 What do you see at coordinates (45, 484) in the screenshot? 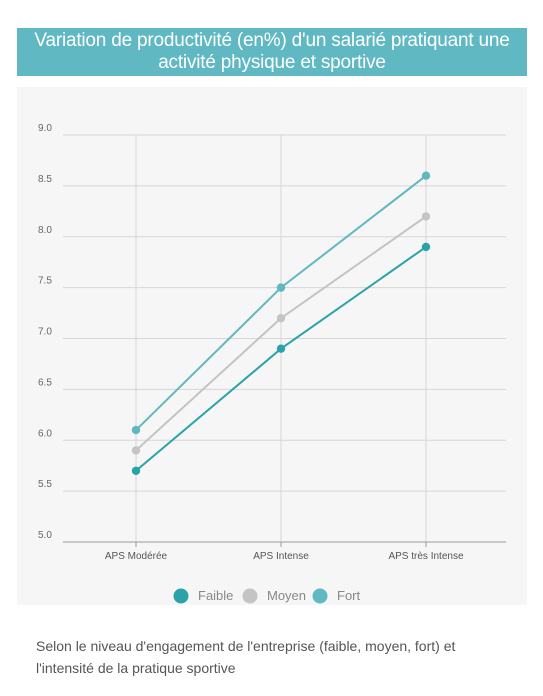
I see `y-tick-label: 5.5` at bounding box center [45, 484].